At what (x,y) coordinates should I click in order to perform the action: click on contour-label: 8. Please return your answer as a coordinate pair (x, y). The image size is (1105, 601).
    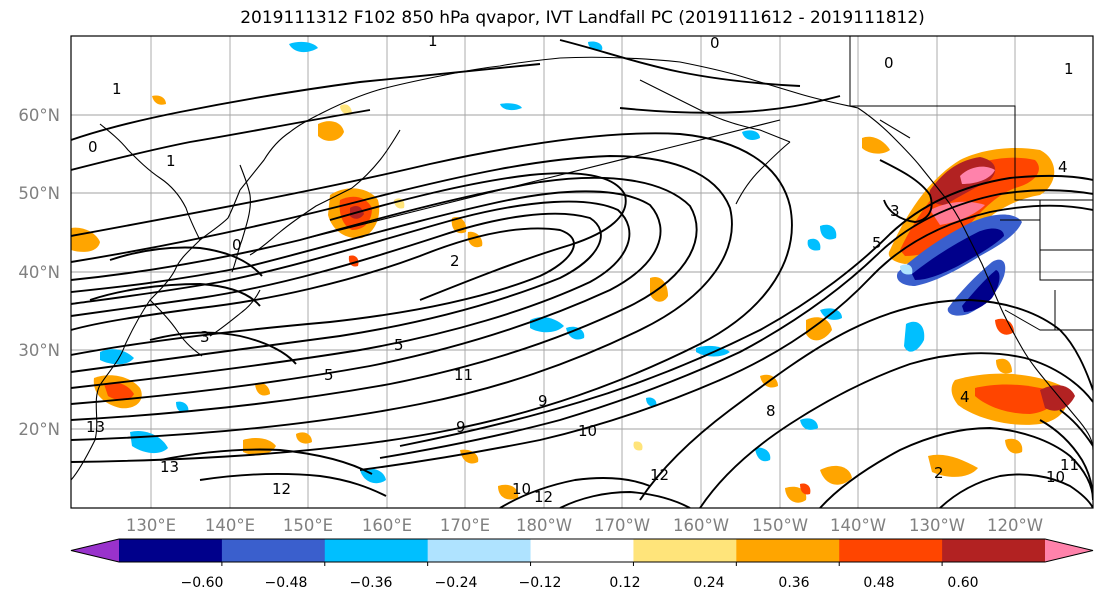
    Looking at the image, I should click on (771, 411).